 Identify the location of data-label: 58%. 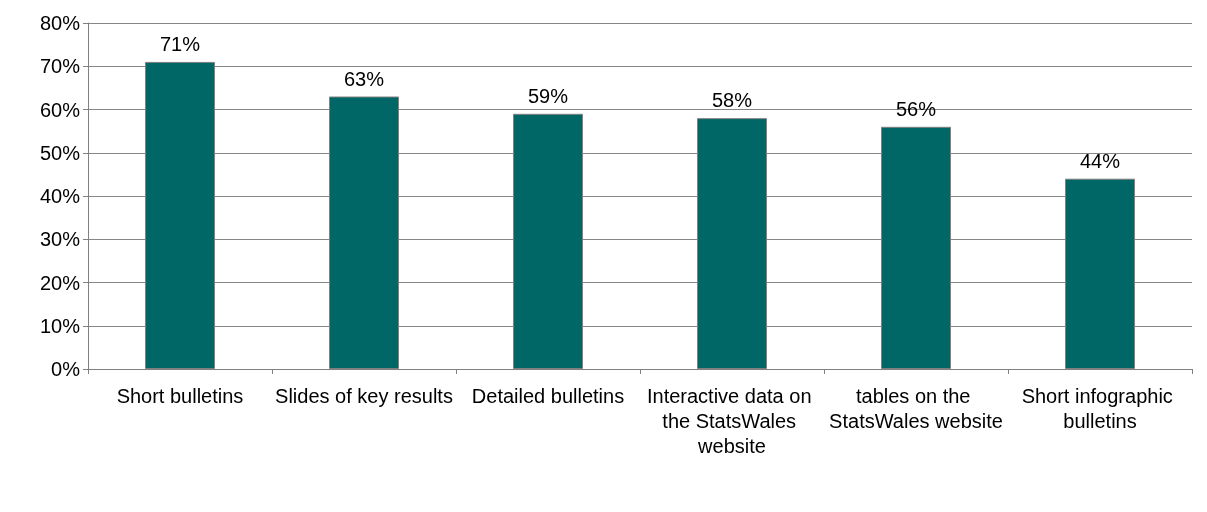
(732, 100).